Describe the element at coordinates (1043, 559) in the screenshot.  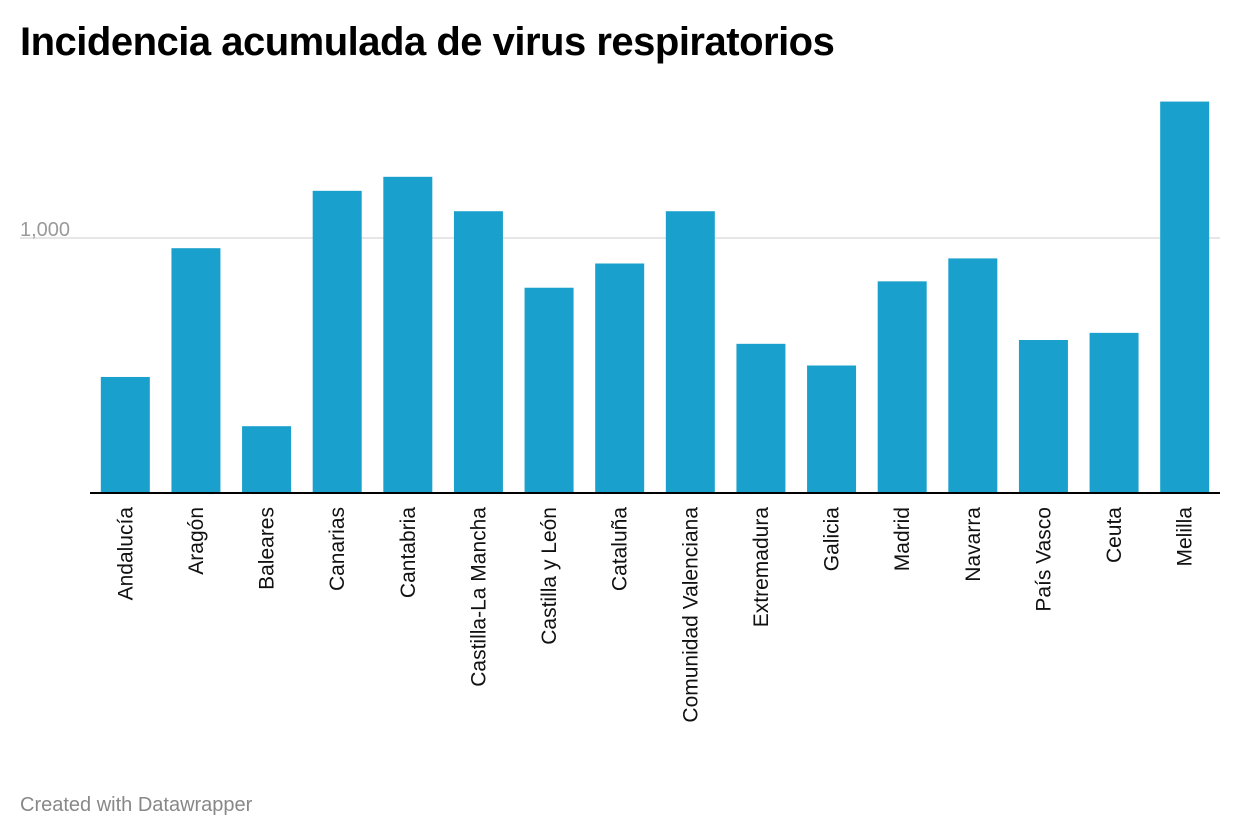
I see `x-tick-label: País Vasco` at that location.